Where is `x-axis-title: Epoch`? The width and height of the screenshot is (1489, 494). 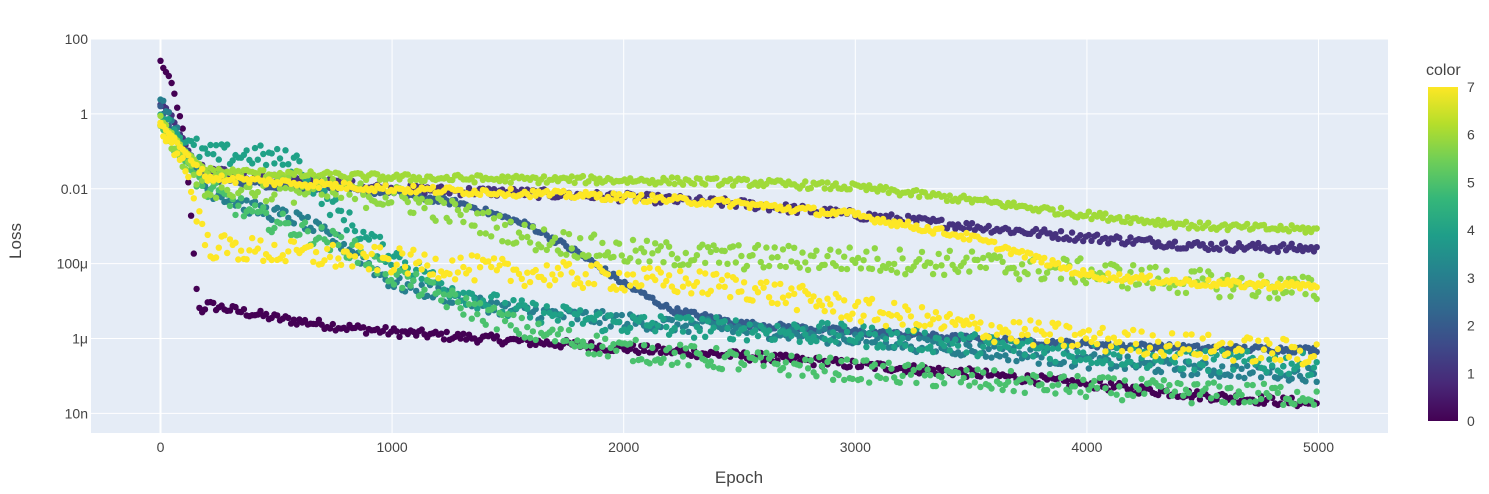 x-axis-title: Epoch is located at coordinates (739, 477).